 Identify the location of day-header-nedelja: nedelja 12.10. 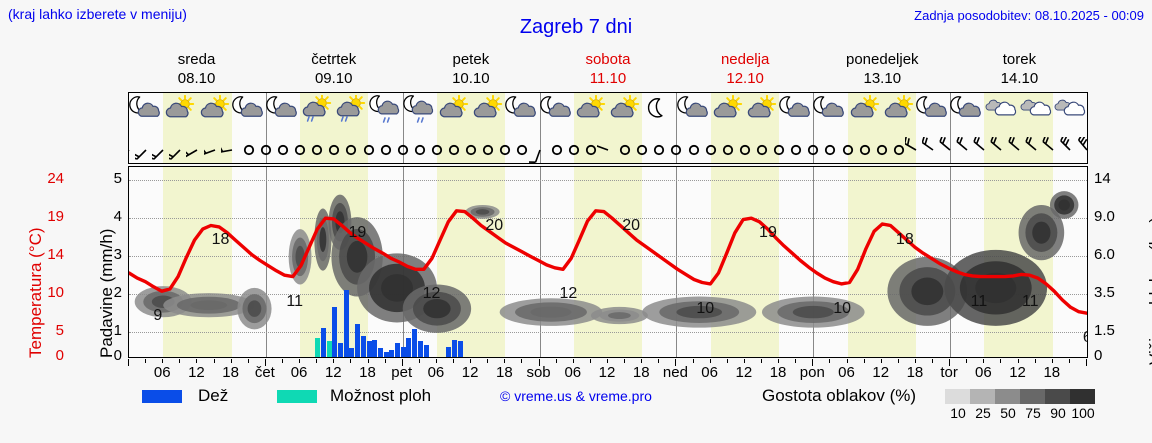
(745, 70).